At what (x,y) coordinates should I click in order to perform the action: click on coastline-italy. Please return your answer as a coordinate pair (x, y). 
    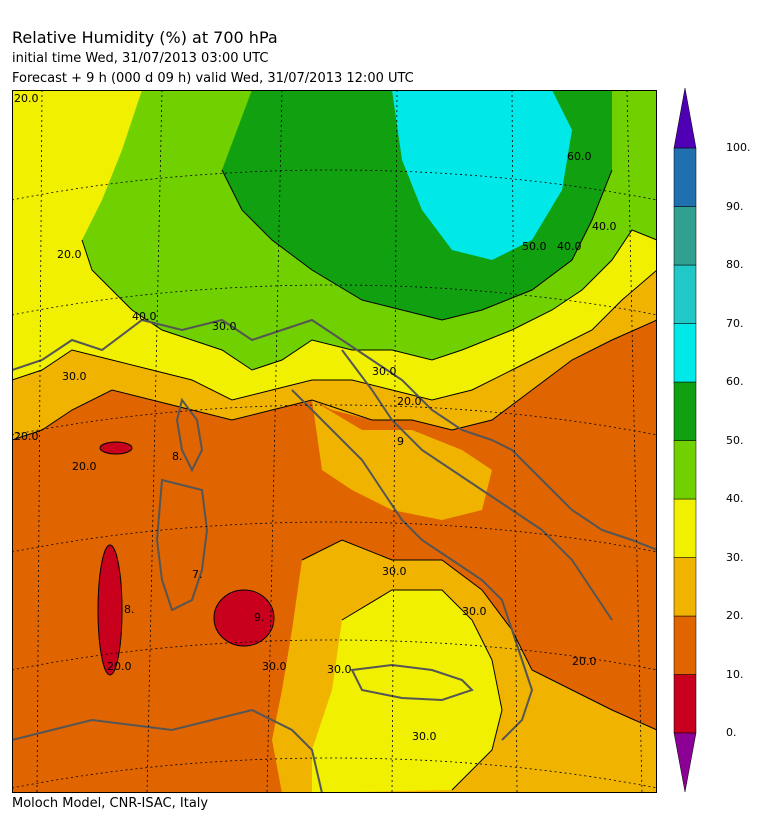
    Looking at the image, I should click on (412, 565).